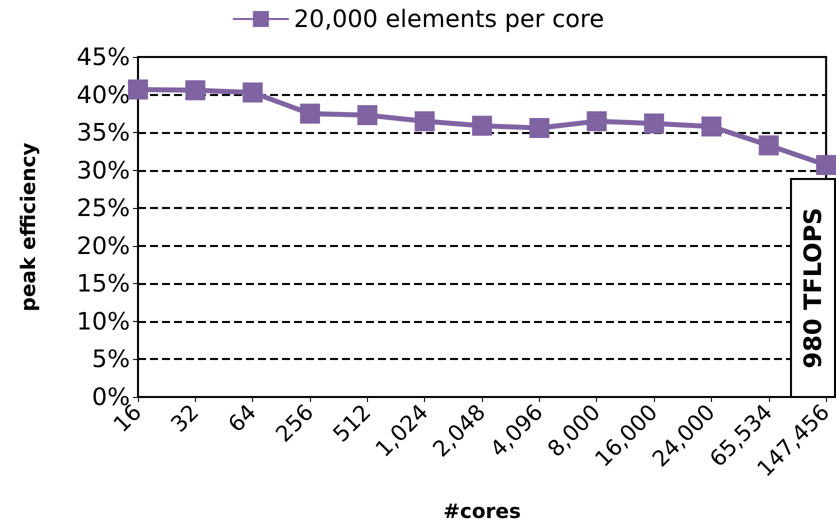 The width and height of the screenshot is (836, 526). I want to click on y-axis-title: peak efficiency, so click(28, 227).